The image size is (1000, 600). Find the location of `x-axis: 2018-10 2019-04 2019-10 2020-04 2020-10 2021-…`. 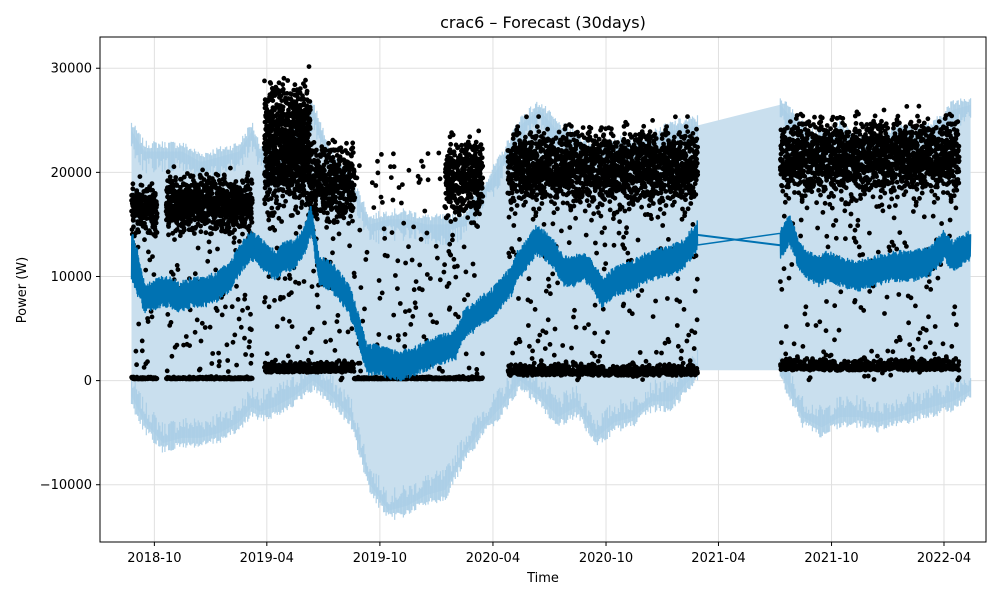

x-axis: 2018-10 2019-04 2019-10 2020-04 2020-10 2021-… is located at coordinates (549, 554).